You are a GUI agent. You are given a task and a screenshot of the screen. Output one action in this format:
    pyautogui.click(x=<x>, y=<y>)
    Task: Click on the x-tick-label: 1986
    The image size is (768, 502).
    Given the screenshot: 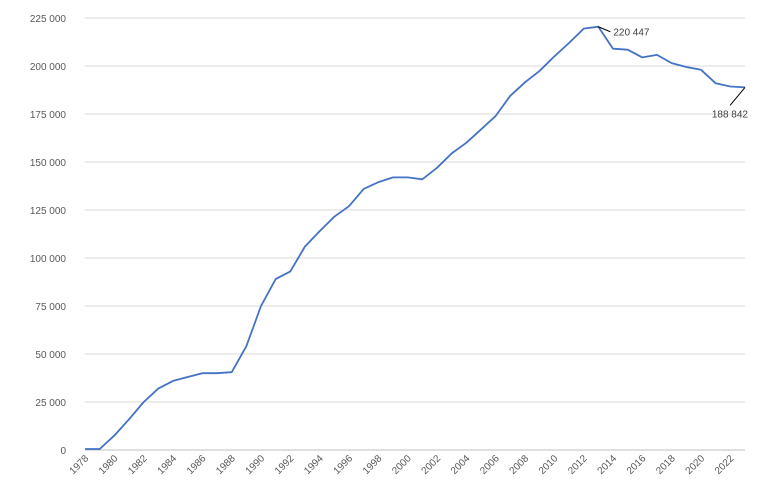 What is the action you would take?
    pyautogui.click(x=197, y=465)
    